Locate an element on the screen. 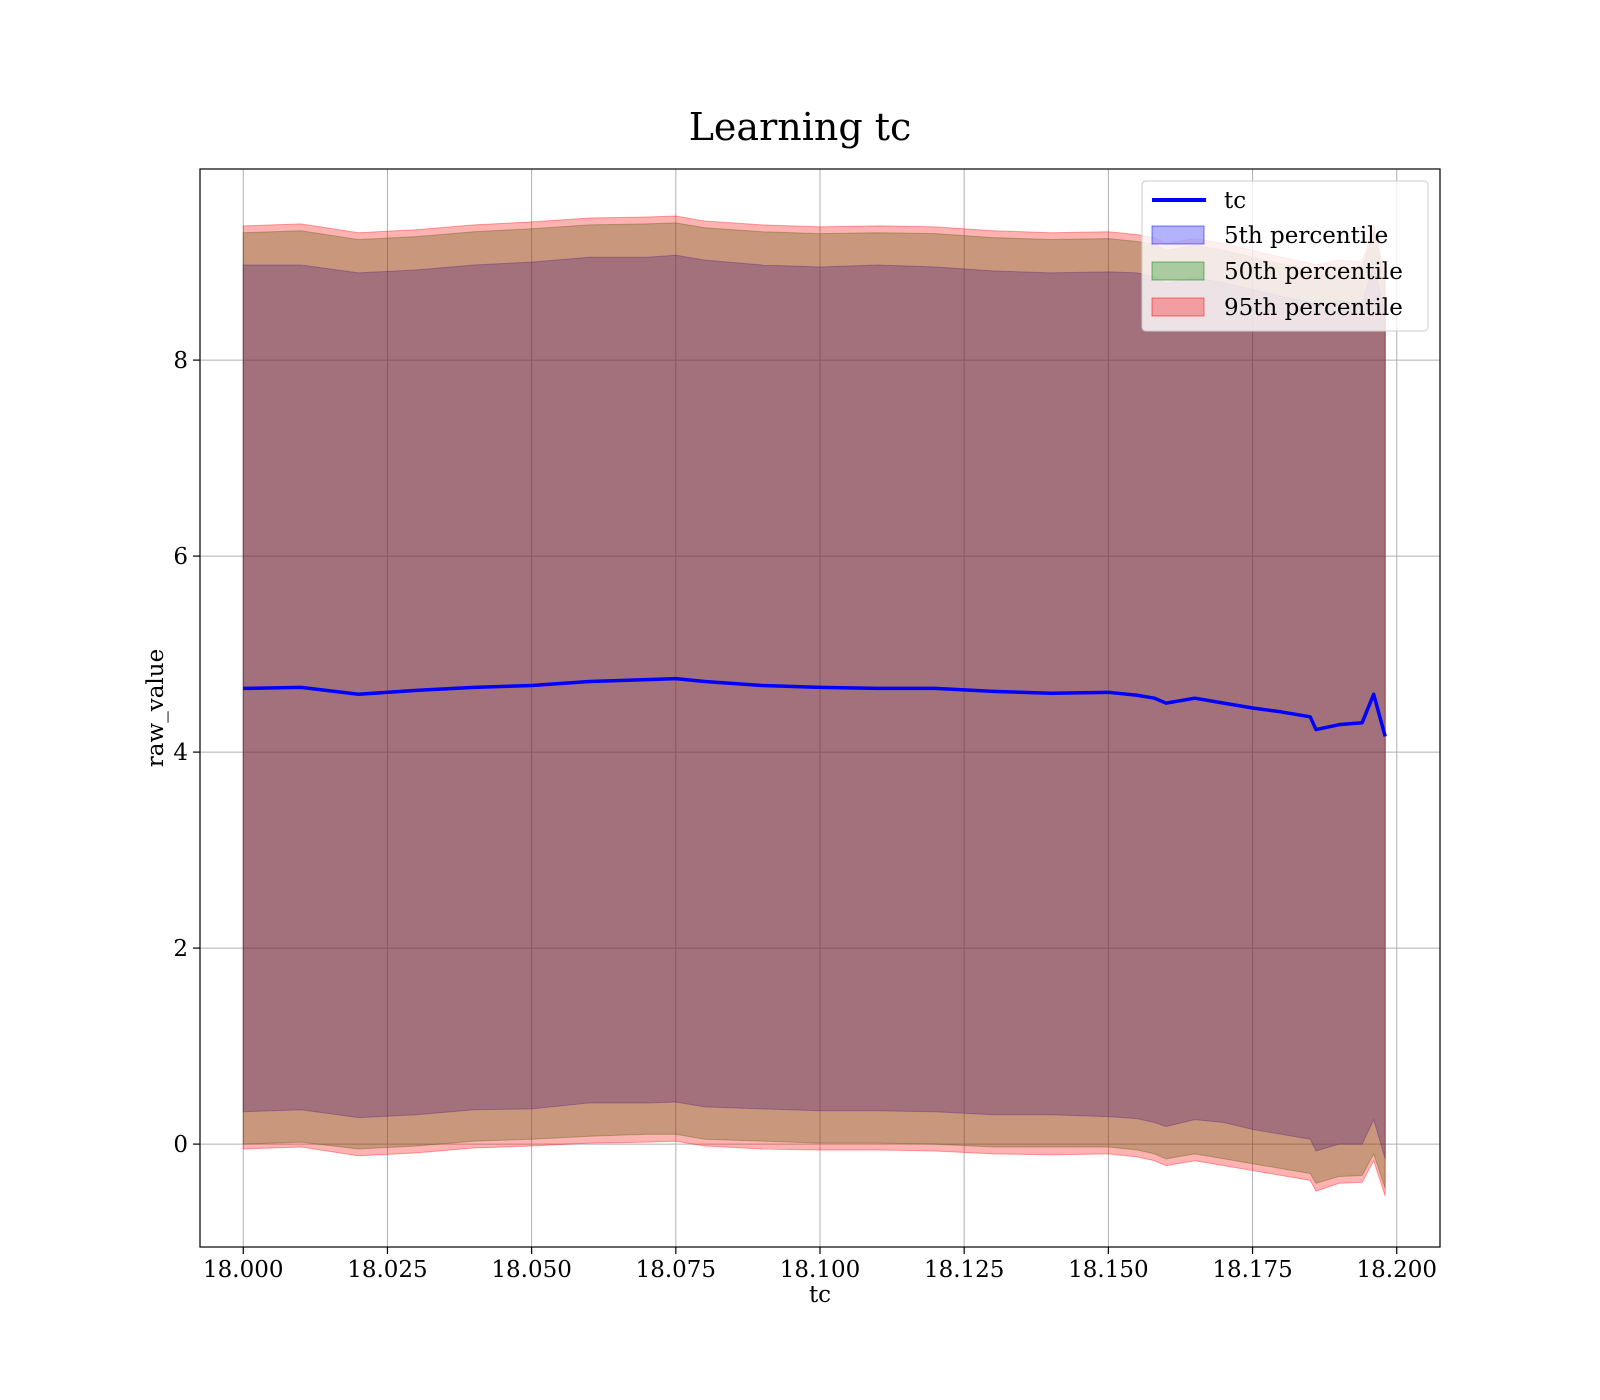  legend-label-tc: tc is located at coordinates (1235, 201).